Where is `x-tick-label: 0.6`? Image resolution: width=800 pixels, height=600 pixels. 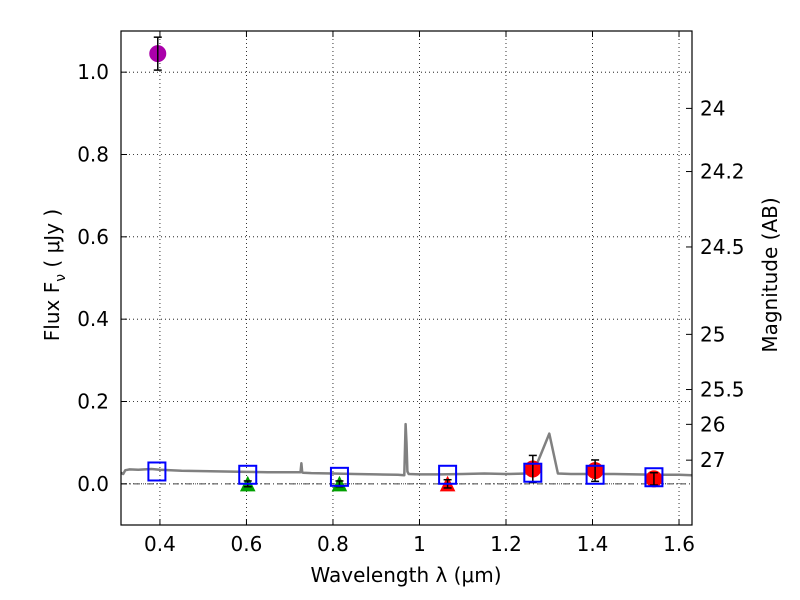 x-tick-label: 0.6 is located at coordinates (247, 544).